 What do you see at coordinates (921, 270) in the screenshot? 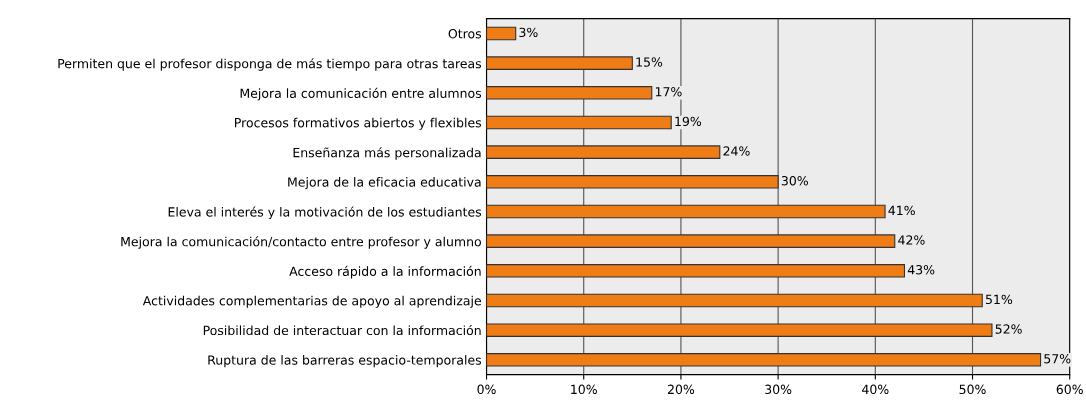
I see `data-label: 43%` at bounding box center [921, 270].